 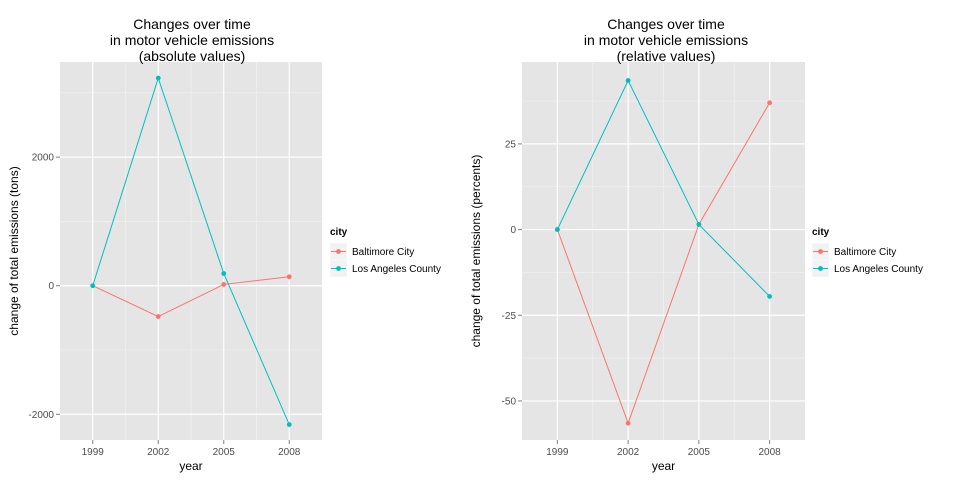 What do you see at coordinates (509, 316) in the screenshot?
I see `y-tick-label: -25` at bounding box center [509, 316].